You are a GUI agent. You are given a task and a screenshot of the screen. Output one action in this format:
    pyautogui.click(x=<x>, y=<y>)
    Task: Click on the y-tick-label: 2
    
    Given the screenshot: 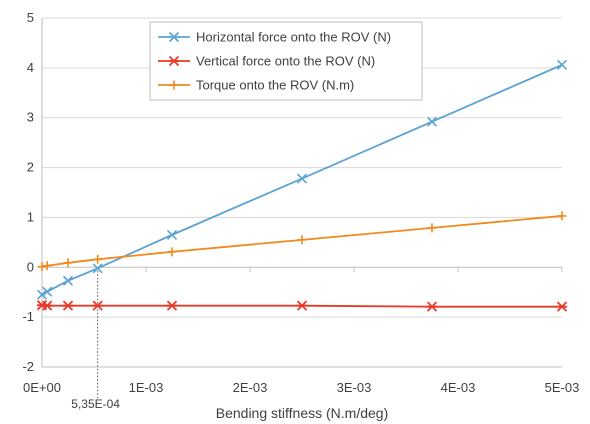 What is the action you would take?
    pyautogui.click(x=30, y=167)
    